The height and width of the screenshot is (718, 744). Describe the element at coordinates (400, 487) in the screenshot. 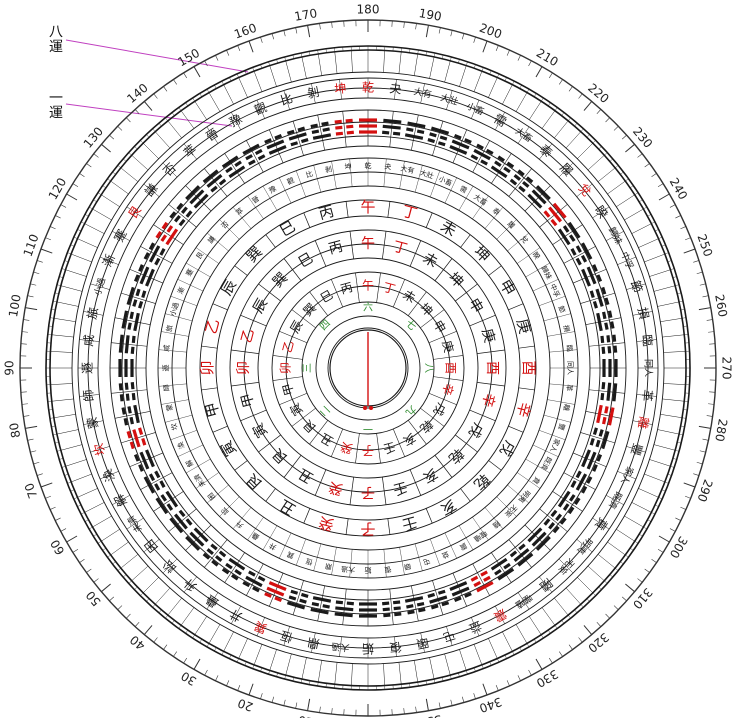

I see `mountain-label: 壬` at that location.